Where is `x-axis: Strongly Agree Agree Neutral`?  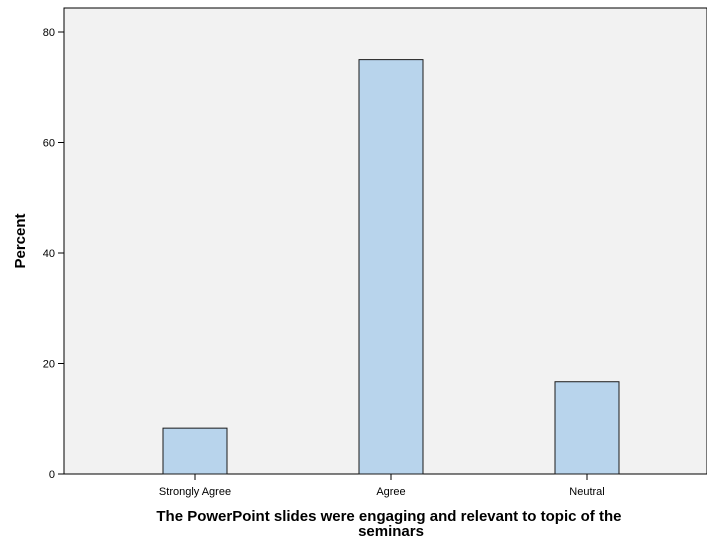
x-axis: Strongly Agree Agree Neutral is located at coordinates (382, 486).